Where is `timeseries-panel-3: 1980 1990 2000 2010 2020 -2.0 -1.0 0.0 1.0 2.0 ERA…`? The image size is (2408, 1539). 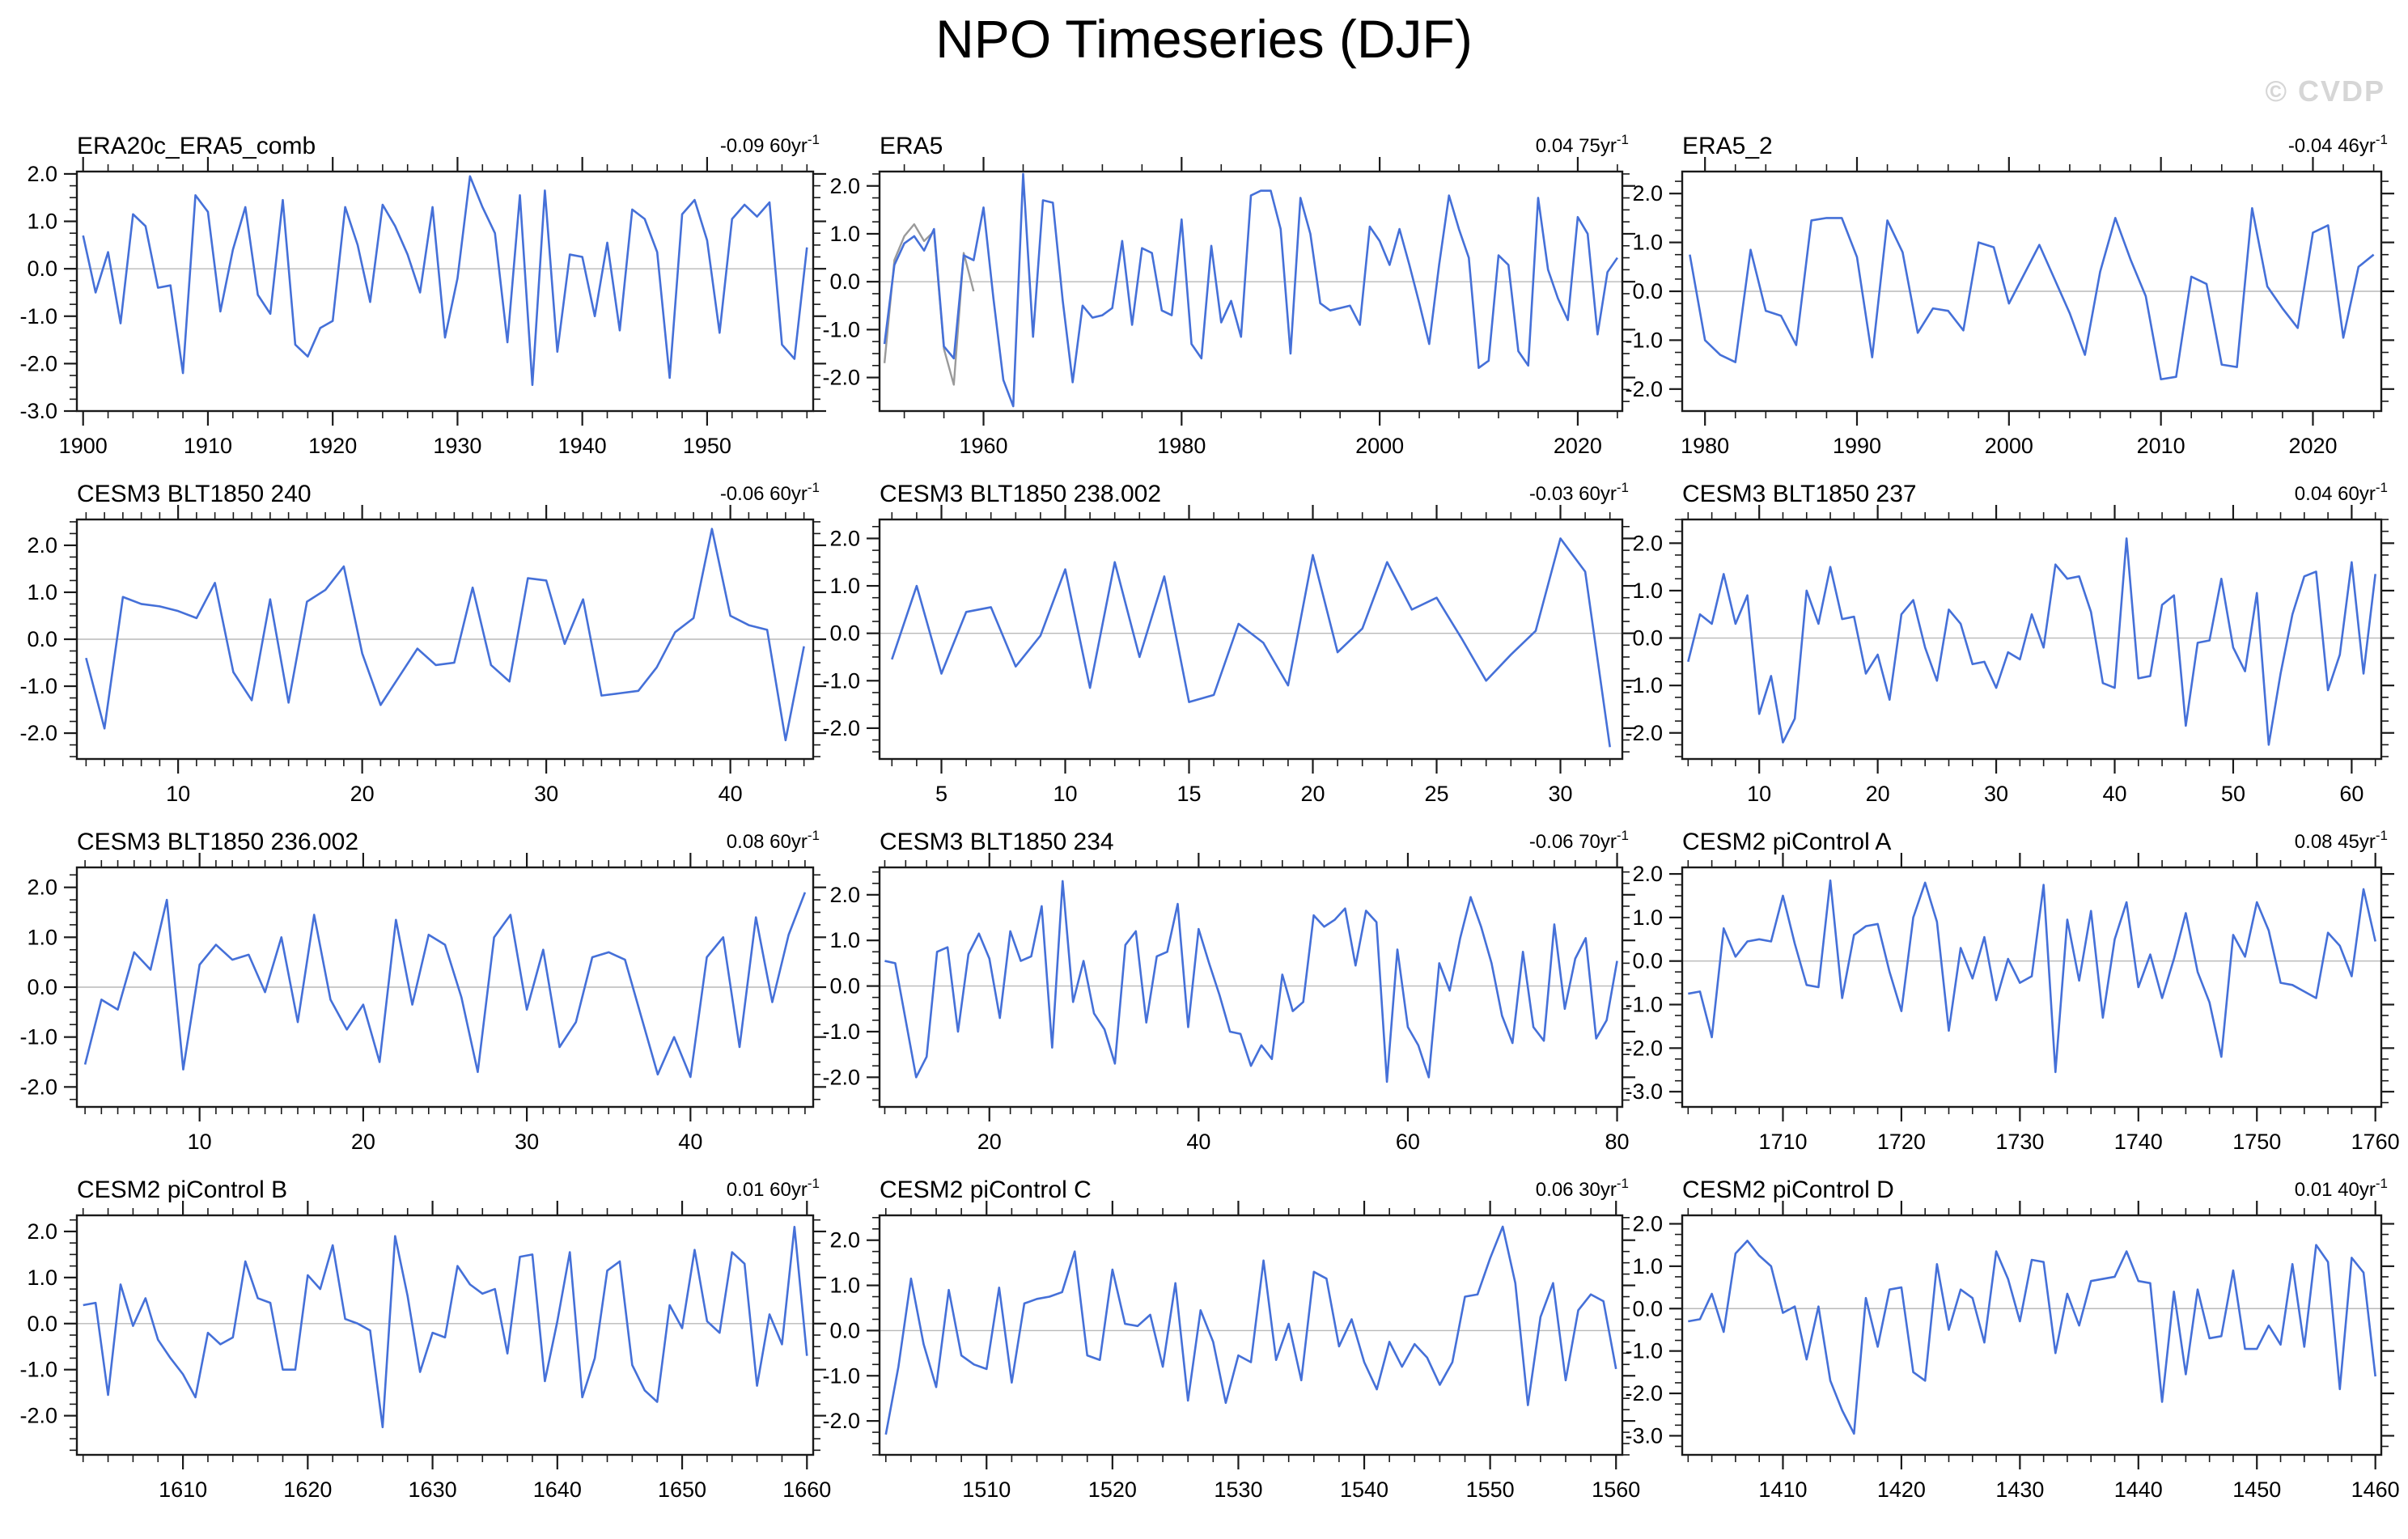
timeseries-panel-3: 1980 1990 2000 2010 2020 -2.0 -1.0 0.0 1.0 2.0 ERA… is located at coordinates (2009, 295).